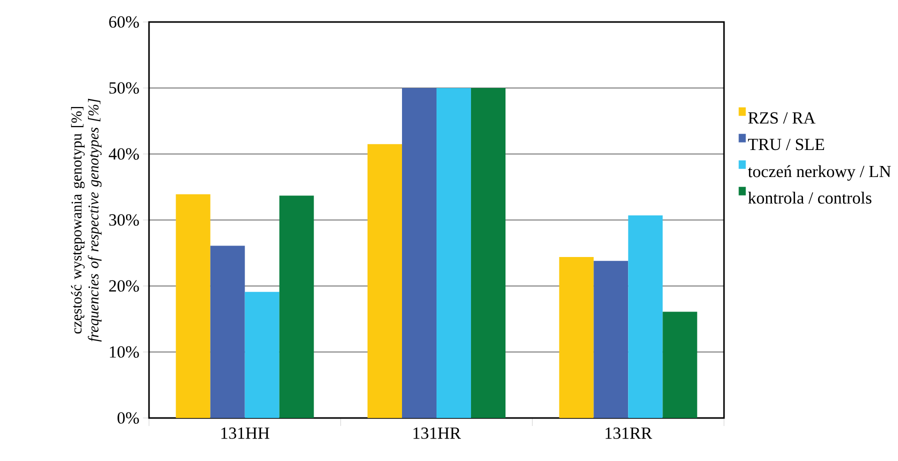 This screenshot has width=898, height=461. What do you see at coordinates (782, 118) in the screenshot?
I see `legend-label: RZS / RA` at bounding box center [782, 118].